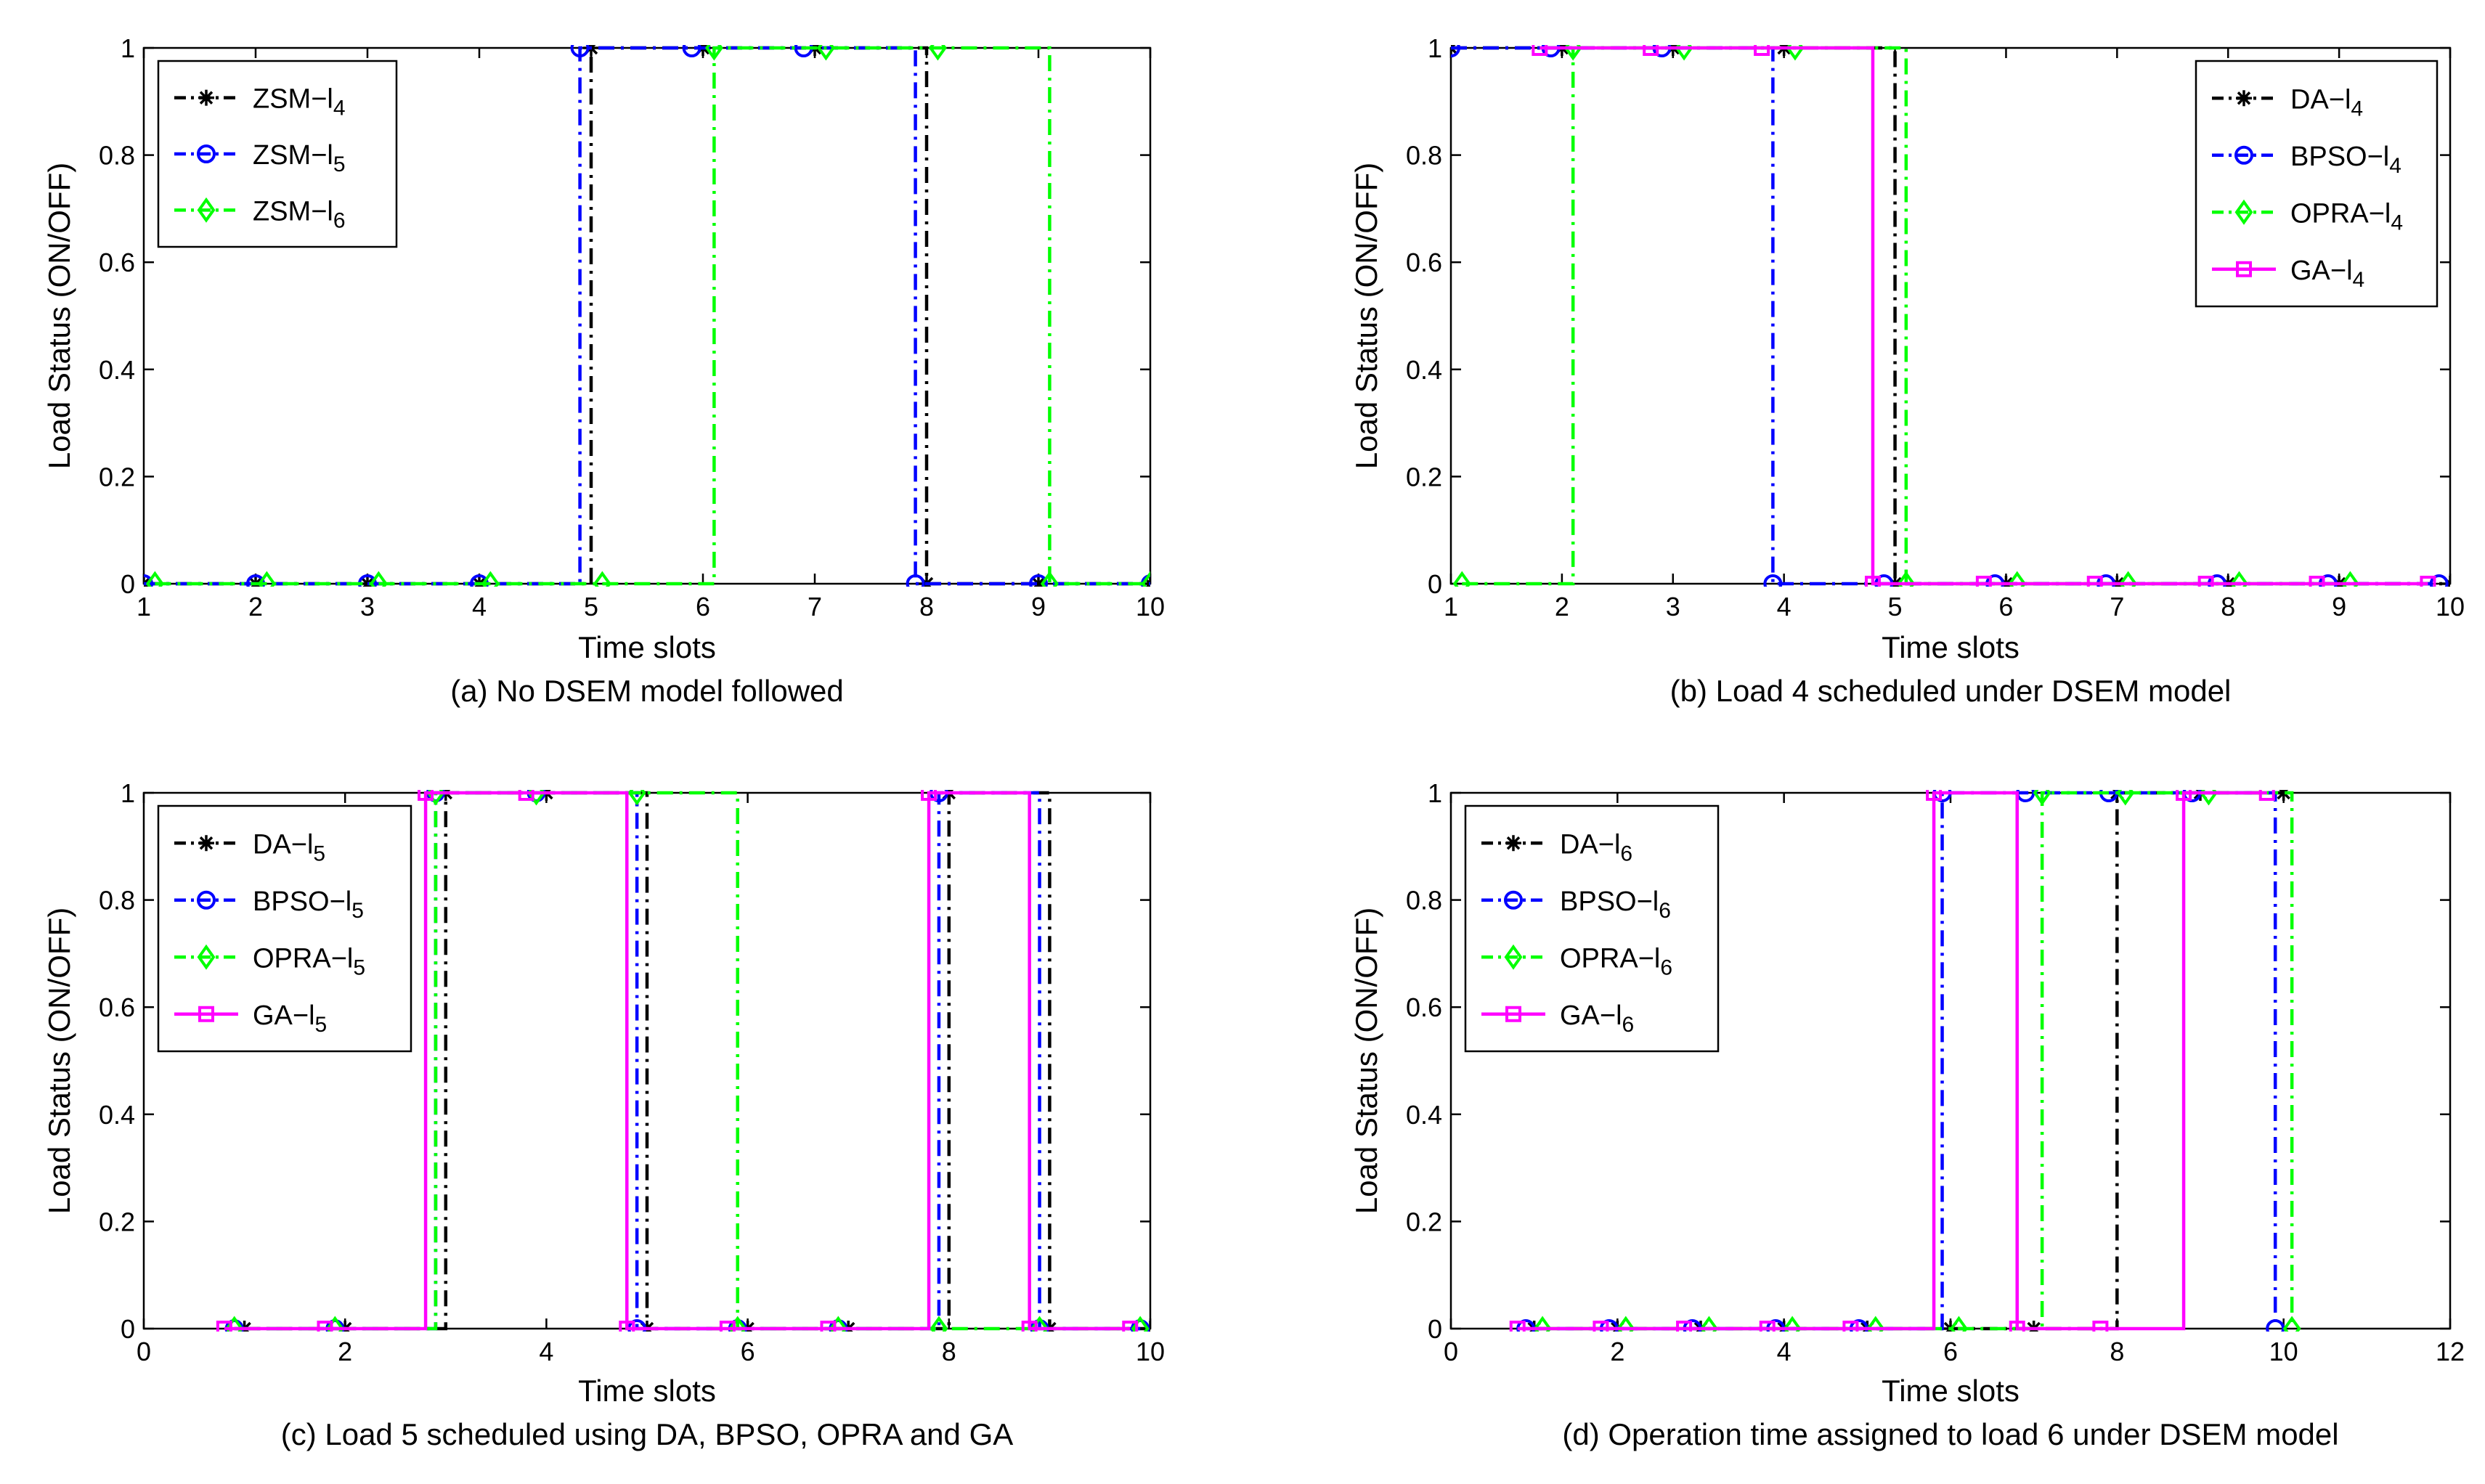 This screenshot has width=2485, height=1484. I want to click on legend-label: GA−l4, so click(2327, 274).